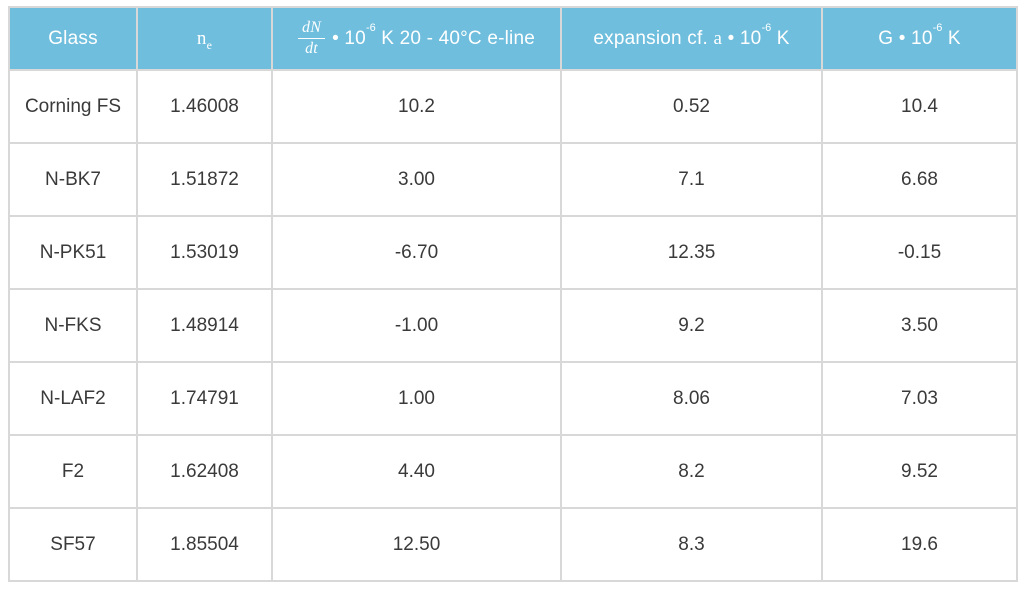 The image size is (1024, 589). Describe the element at coordinates (937, 28) in the screenshot. I see `header-g-exponent: -6` at that location.